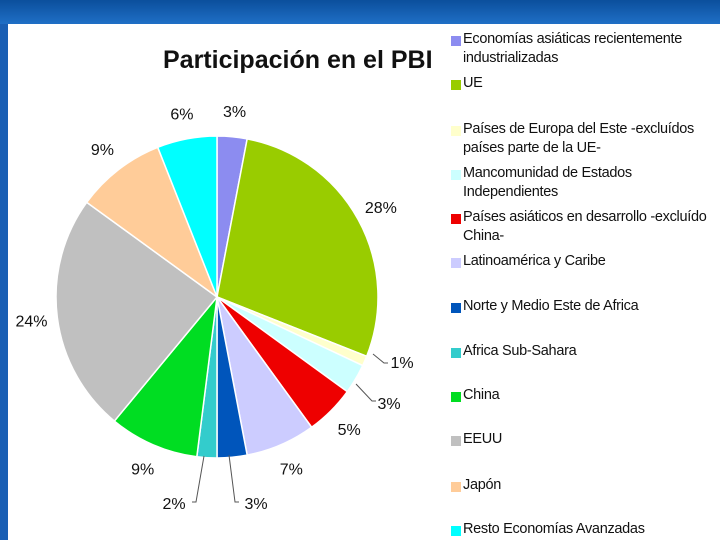 This screenshot has height=540, width=720. What do you see at coordinates (401, 363) in the screenshot?
I see `slice-percent-label: 1%` at bounding box center [401, 363].